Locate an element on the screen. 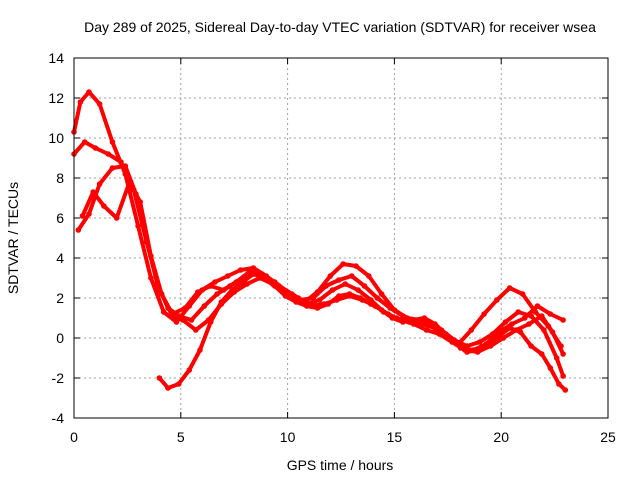 The height and width of the screenshot is (480, 640). y-tick-label: 10 is located at coordinates (56, 138).